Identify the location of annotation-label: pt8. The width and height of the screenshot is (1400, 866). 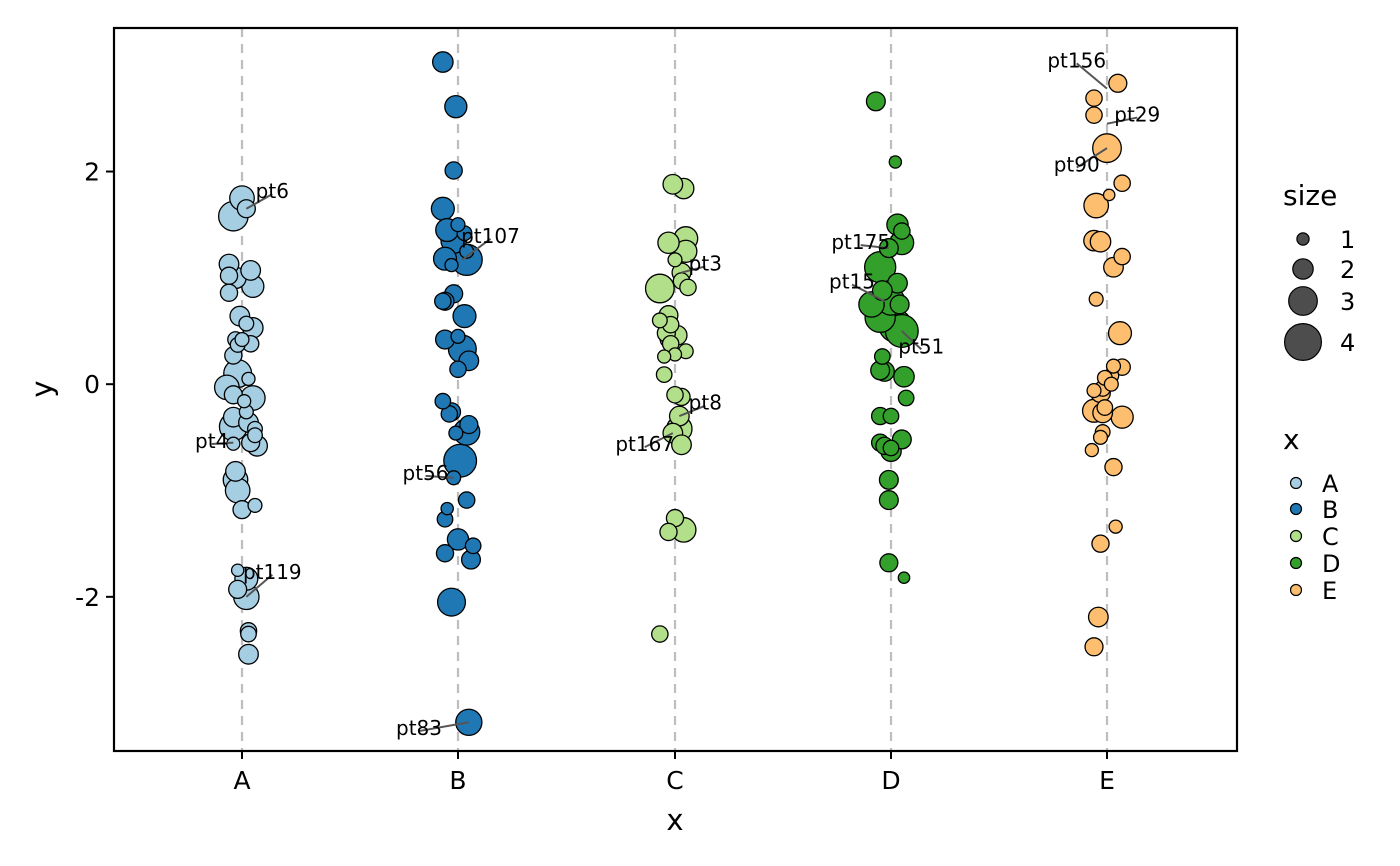
(705, 403).